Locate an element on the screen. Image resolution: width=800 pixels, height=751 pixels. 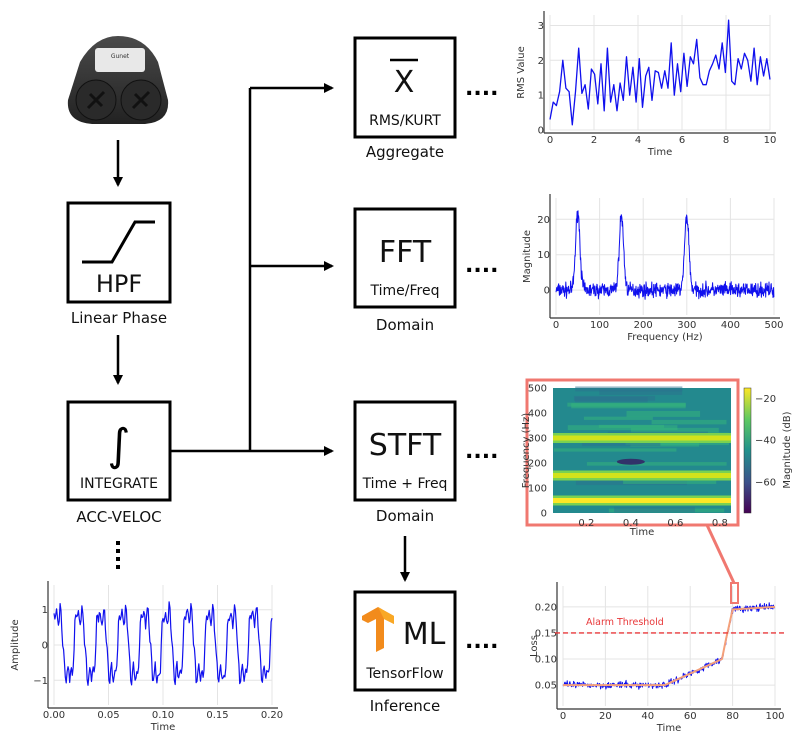
fft-block: FFT Time/Freq Domain is located at coordinates (405, 270).